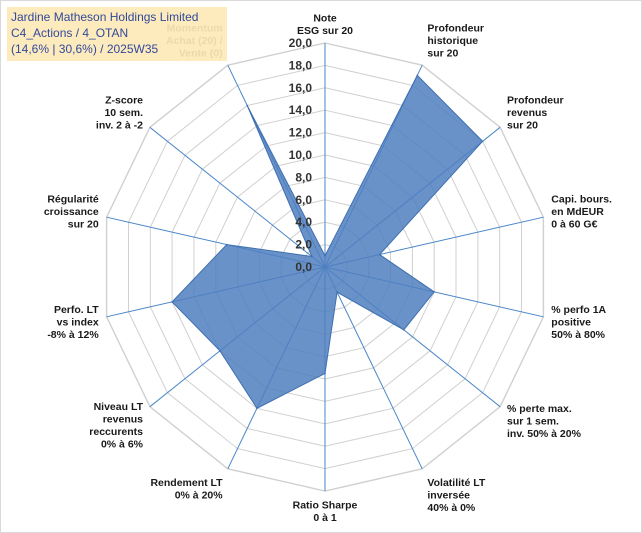 This screenshot has height=533, width=642. Describe the element at coordinates (301, 65) in the screenshot. I see `tick-label: 18,0` at that location.